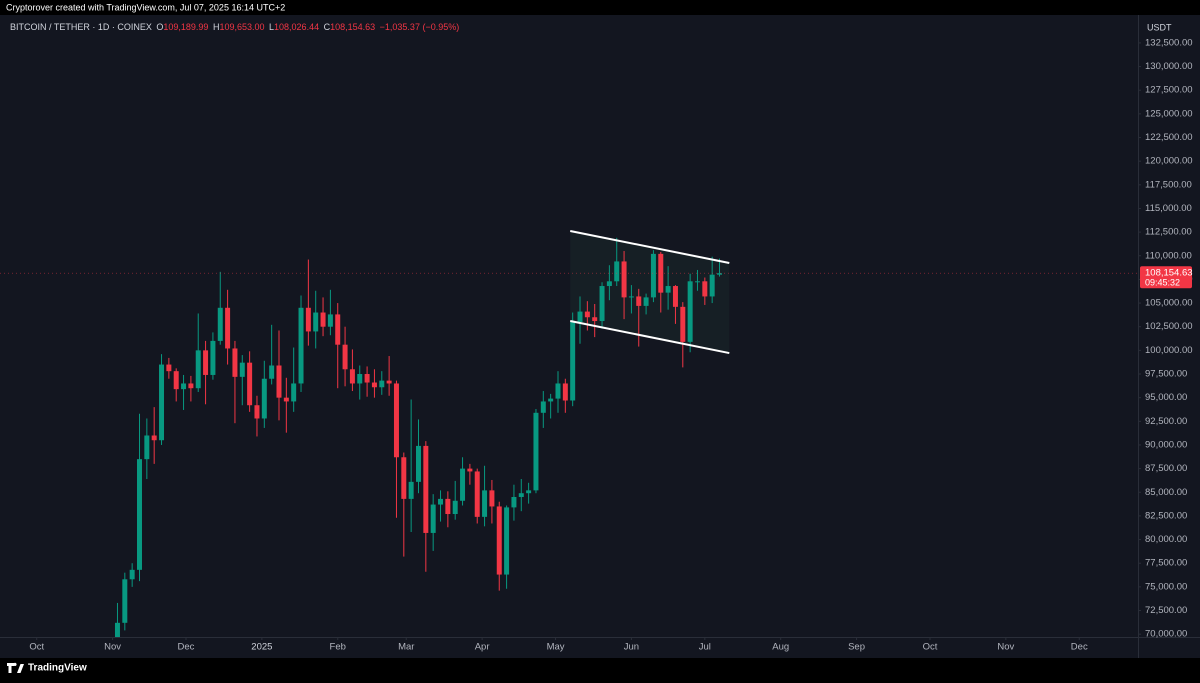  I want to click on y-tick-label: 82,500.00, so click(1166, 515).